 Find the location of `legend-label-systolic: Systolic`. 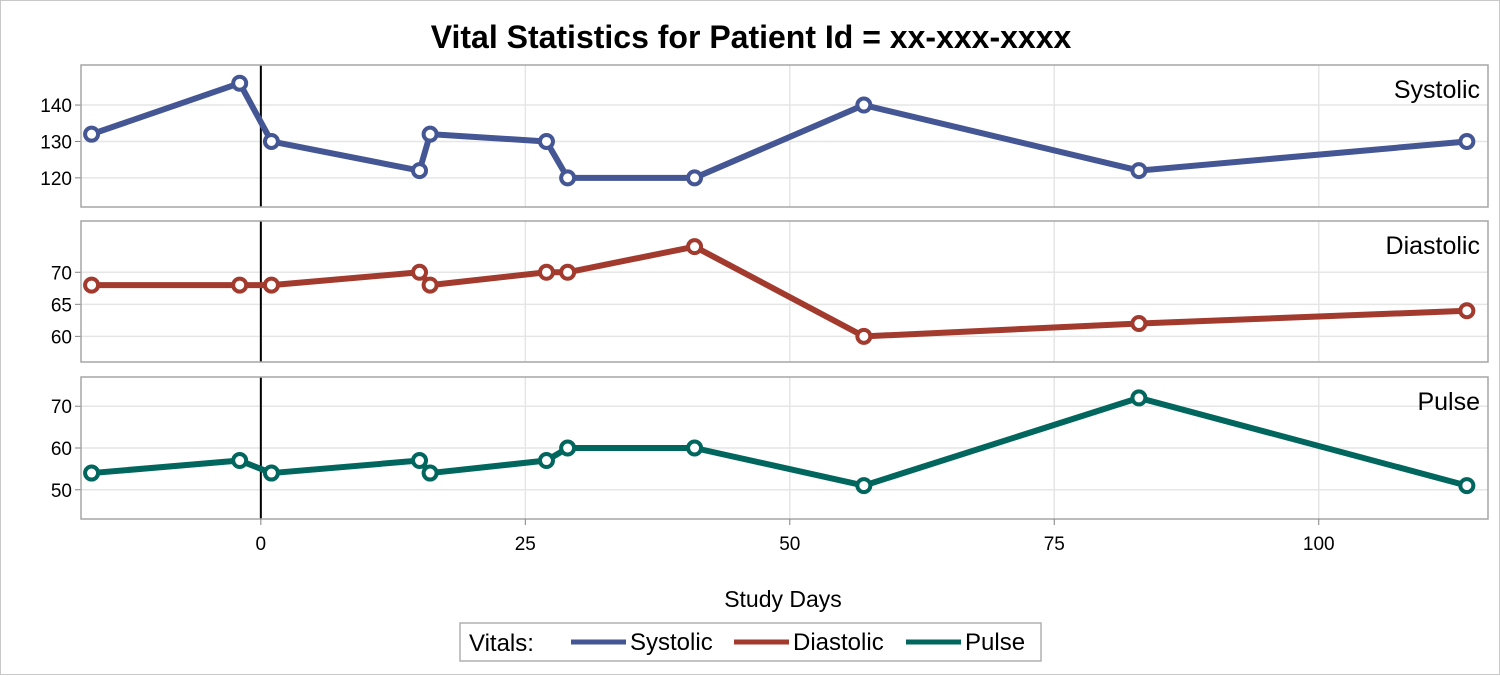

legend-label-systolic: Systolic is located at coordinates (671, 642).